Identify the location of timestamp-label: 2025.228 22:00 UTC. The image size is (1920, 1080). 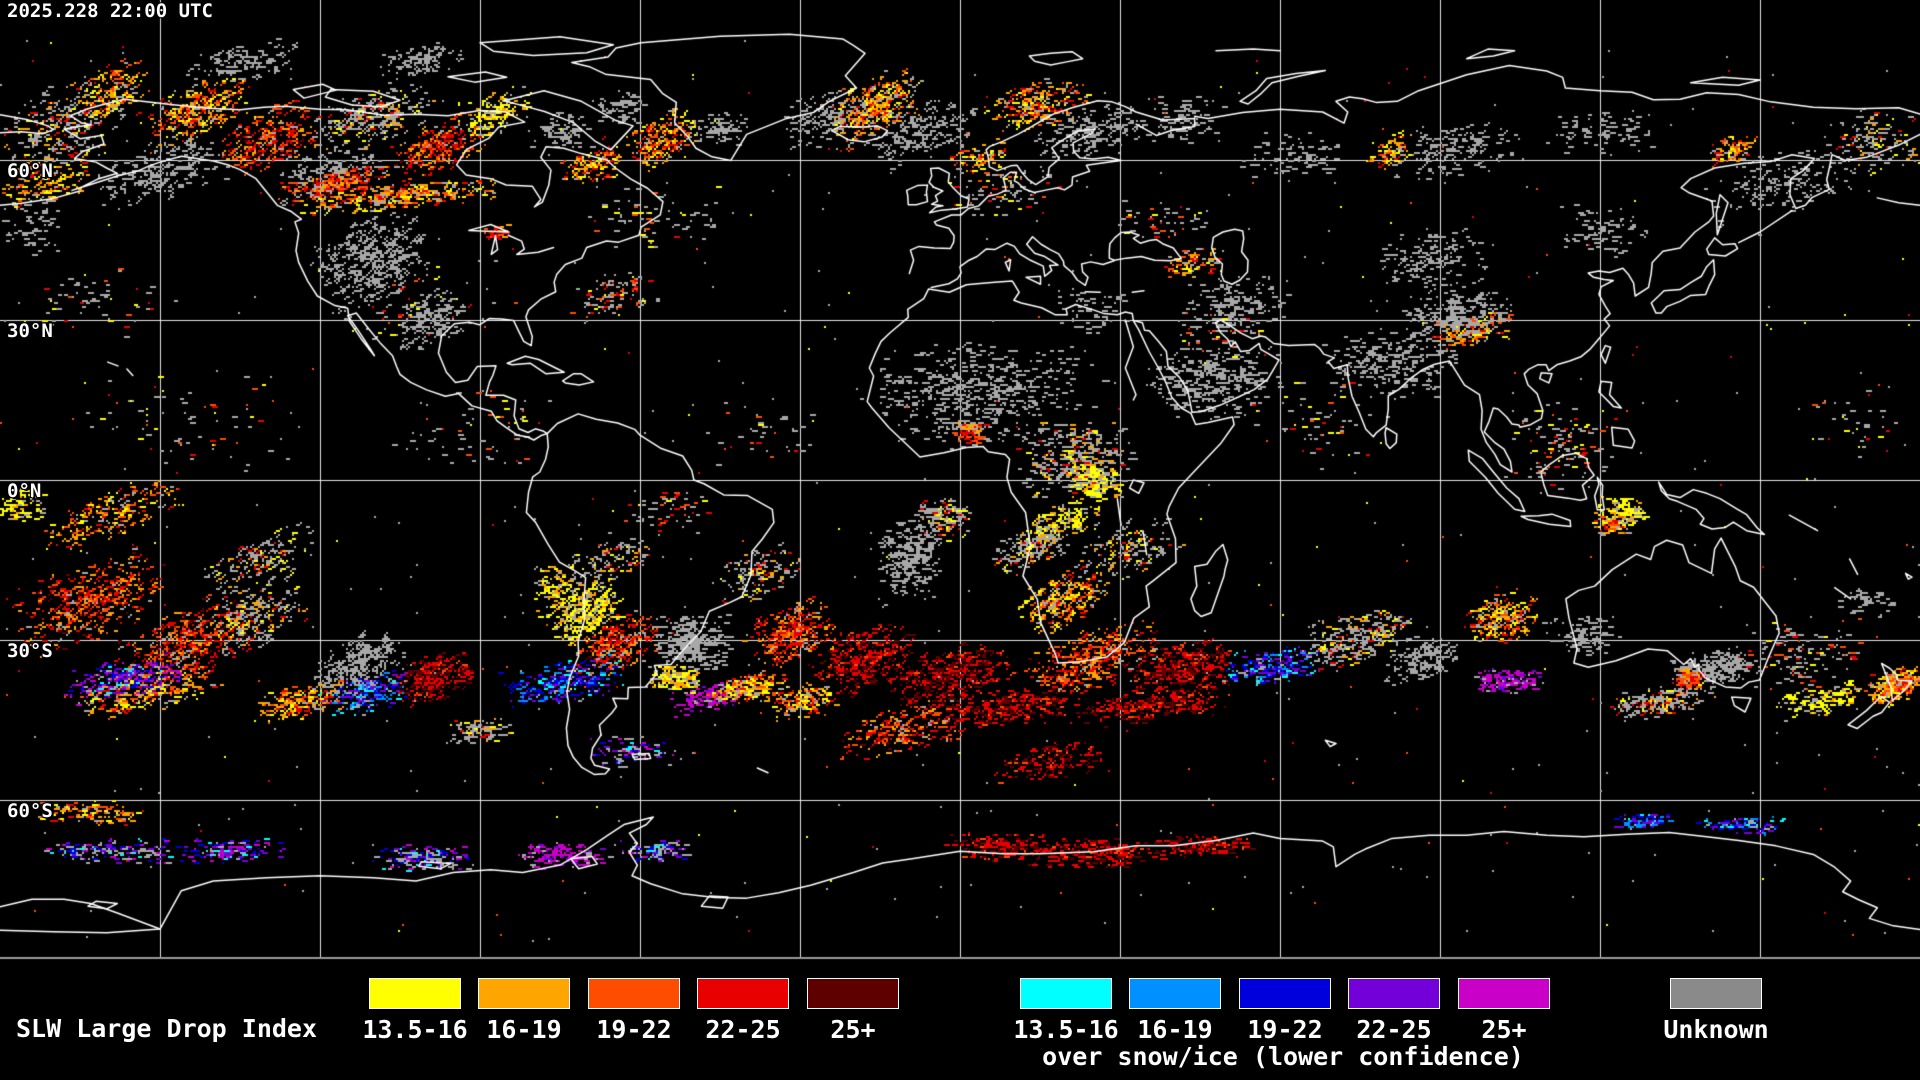
(110, 11).